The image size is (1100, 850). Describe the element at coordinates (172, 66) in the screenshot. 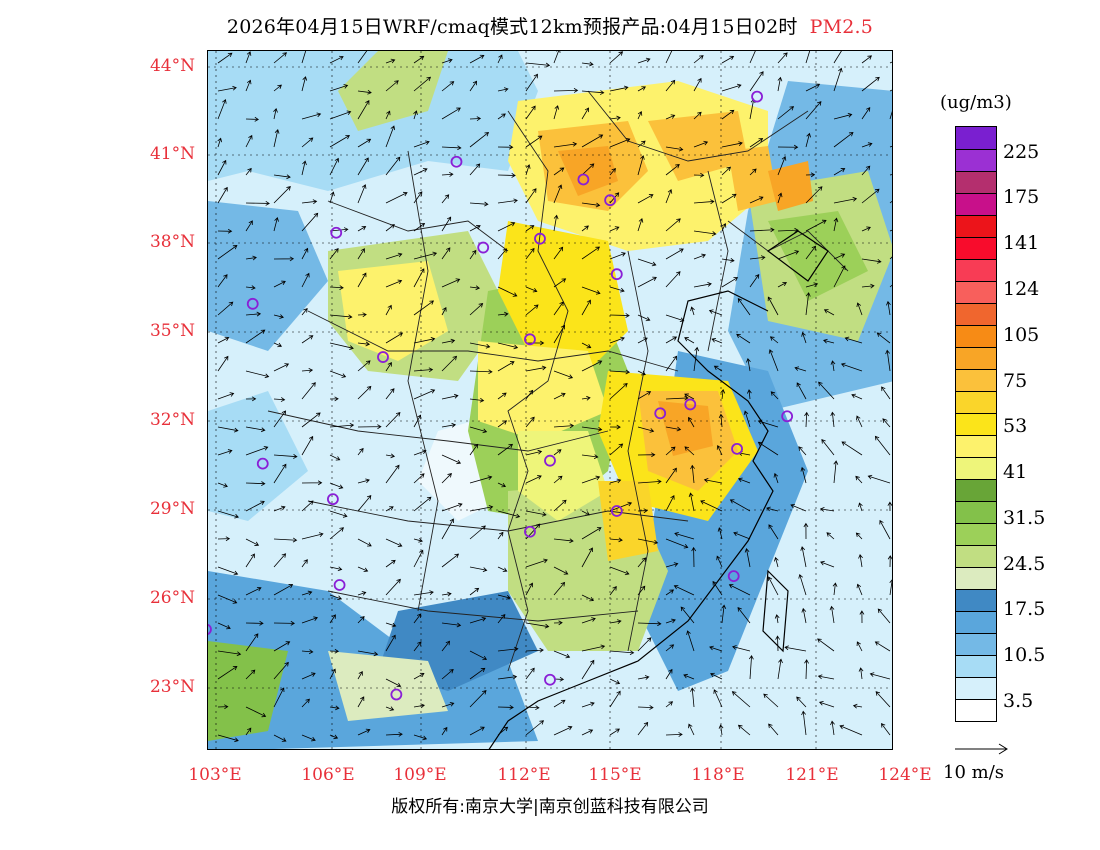

I see `lat-label-44: 44°N` at that location.